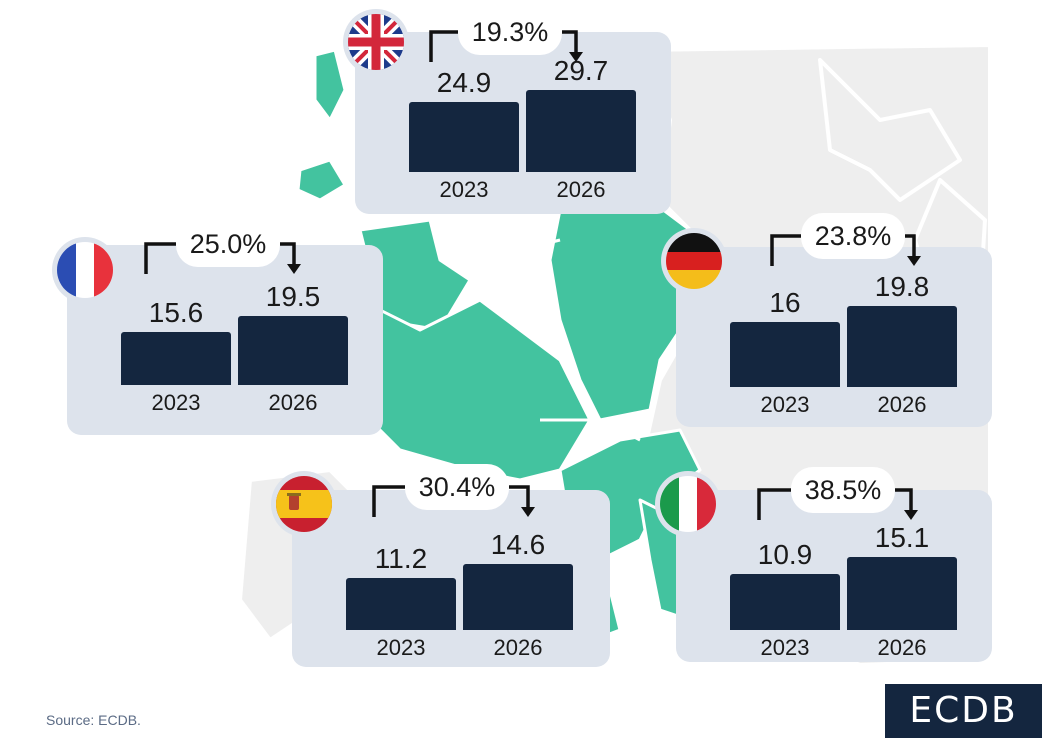  What do you see at coordinates (293, 296) in the screenshot?
I see `value-label: 19.5` at bounding box center [293, 296].